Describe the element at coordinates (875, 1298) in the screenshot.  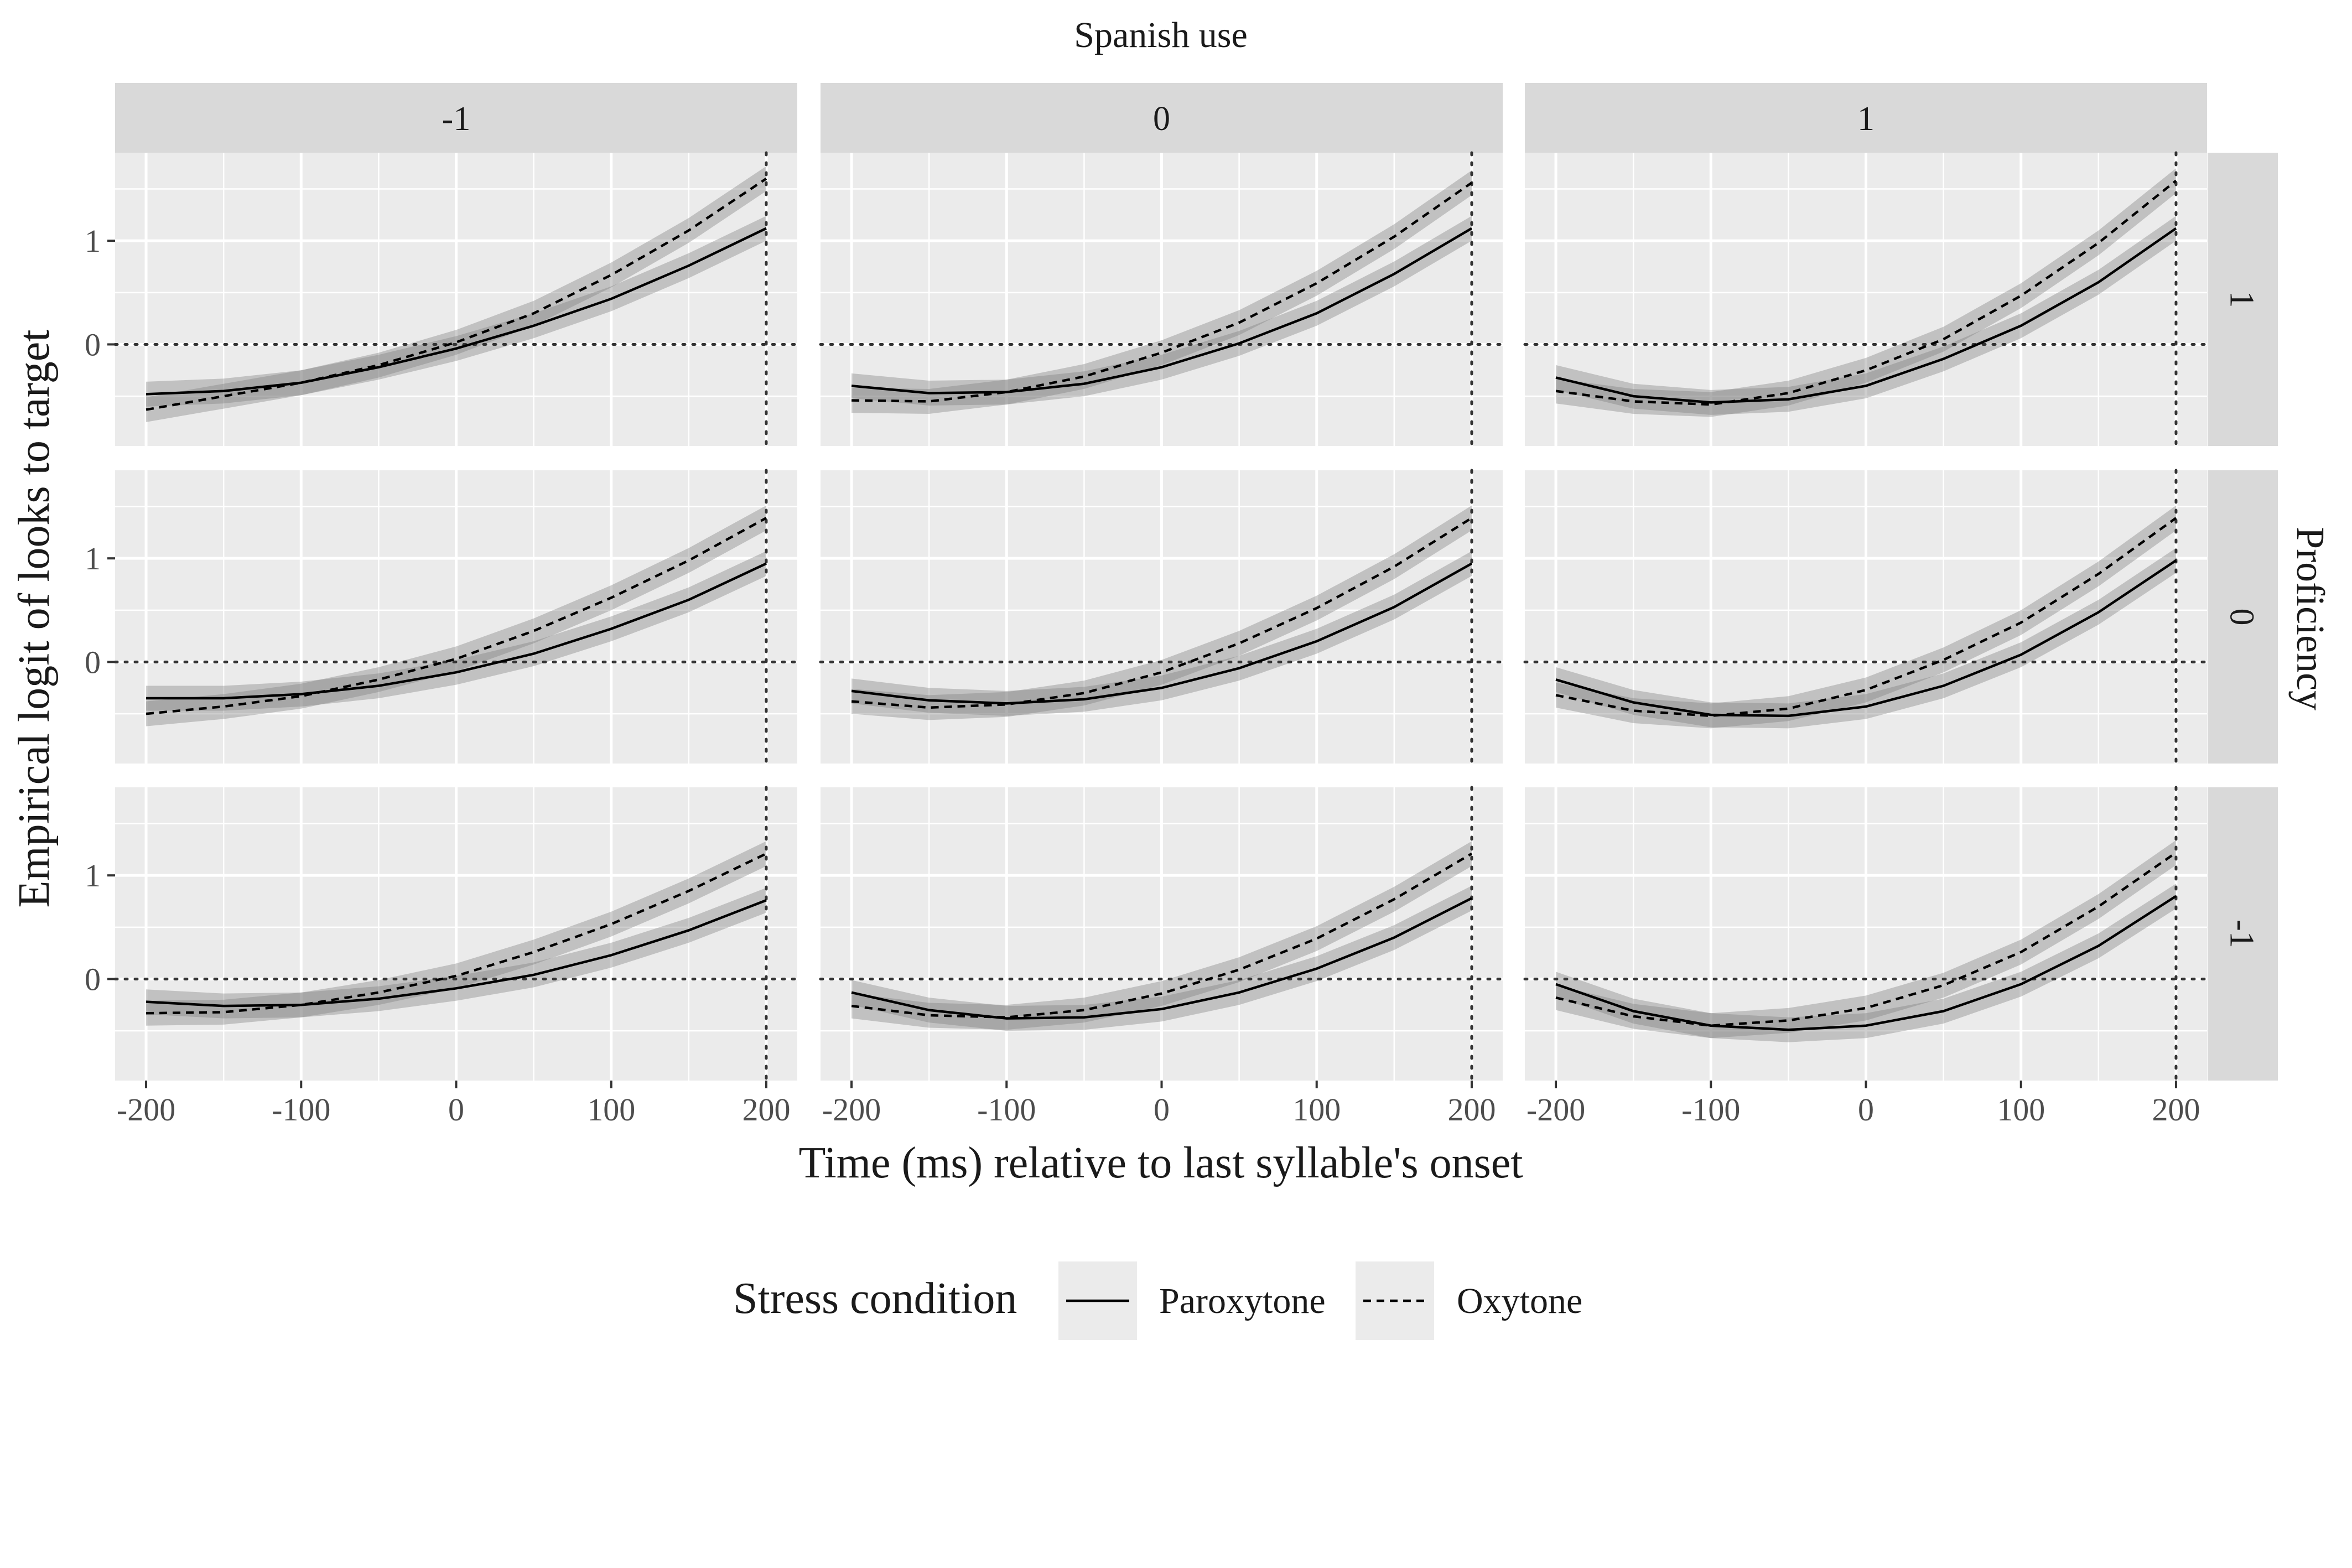
I see `legend-title: Stress condition` at that location.